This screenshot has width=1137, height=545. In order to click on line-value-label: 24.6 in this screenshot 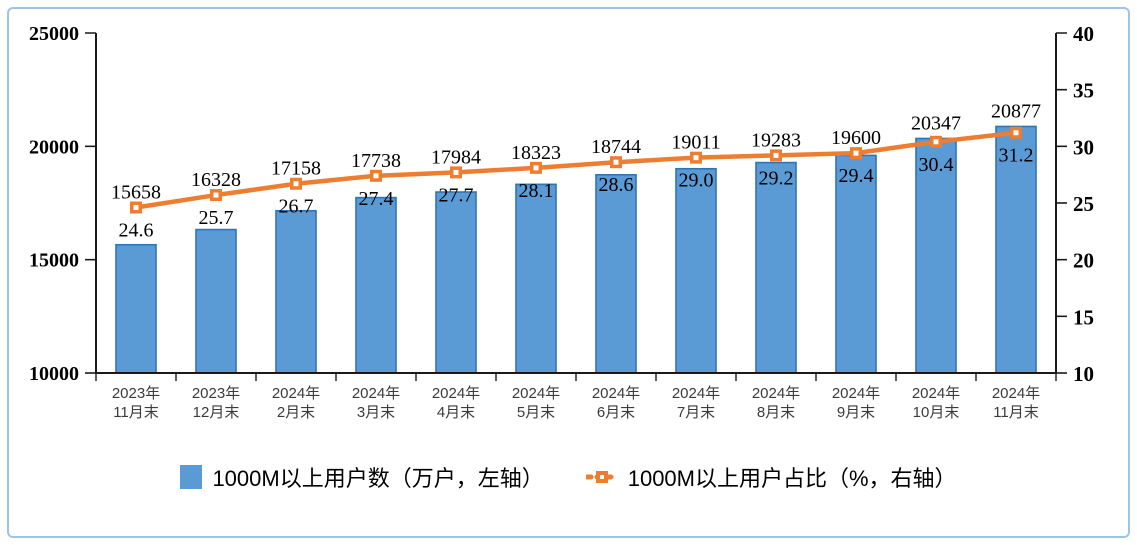, I will do `click(136, 231)`.